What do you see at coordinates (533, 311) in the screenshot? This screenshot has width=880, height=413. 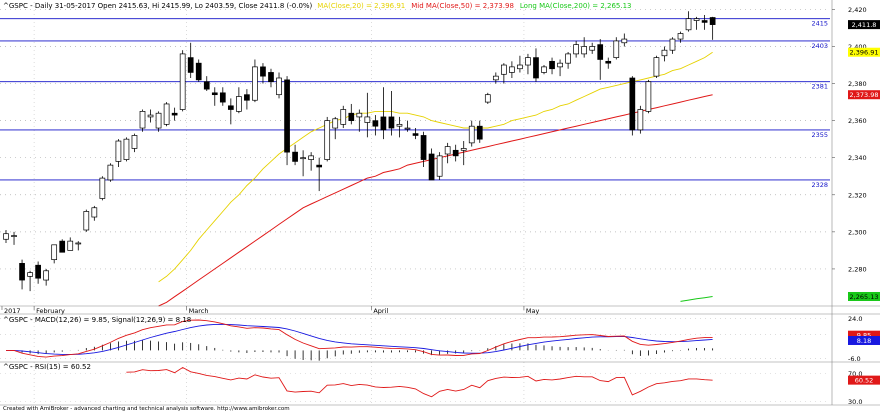 I see `x-tick-label: May` at bounding box center [533, 311].